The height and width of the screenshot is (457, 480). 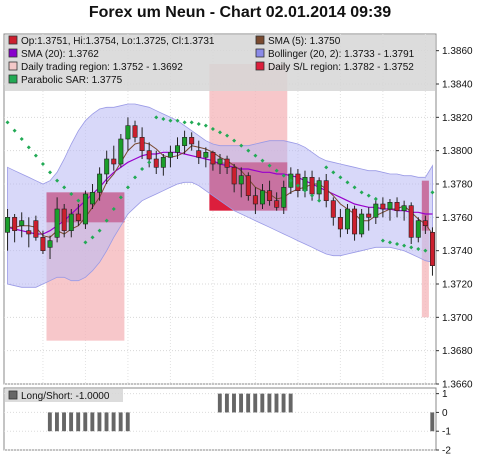 What do you see at coordinates (457, 318) in the screenshot?
I see `y-tick-label: 1.3700` at bounding box center [457, 318].